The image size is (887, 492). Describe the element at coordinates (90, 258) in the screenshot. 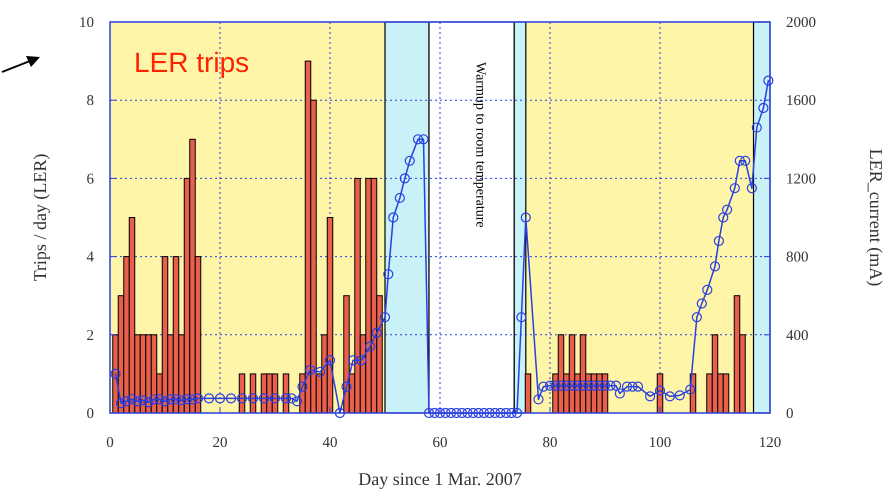

I see `y-tick-label: 4` at that location.